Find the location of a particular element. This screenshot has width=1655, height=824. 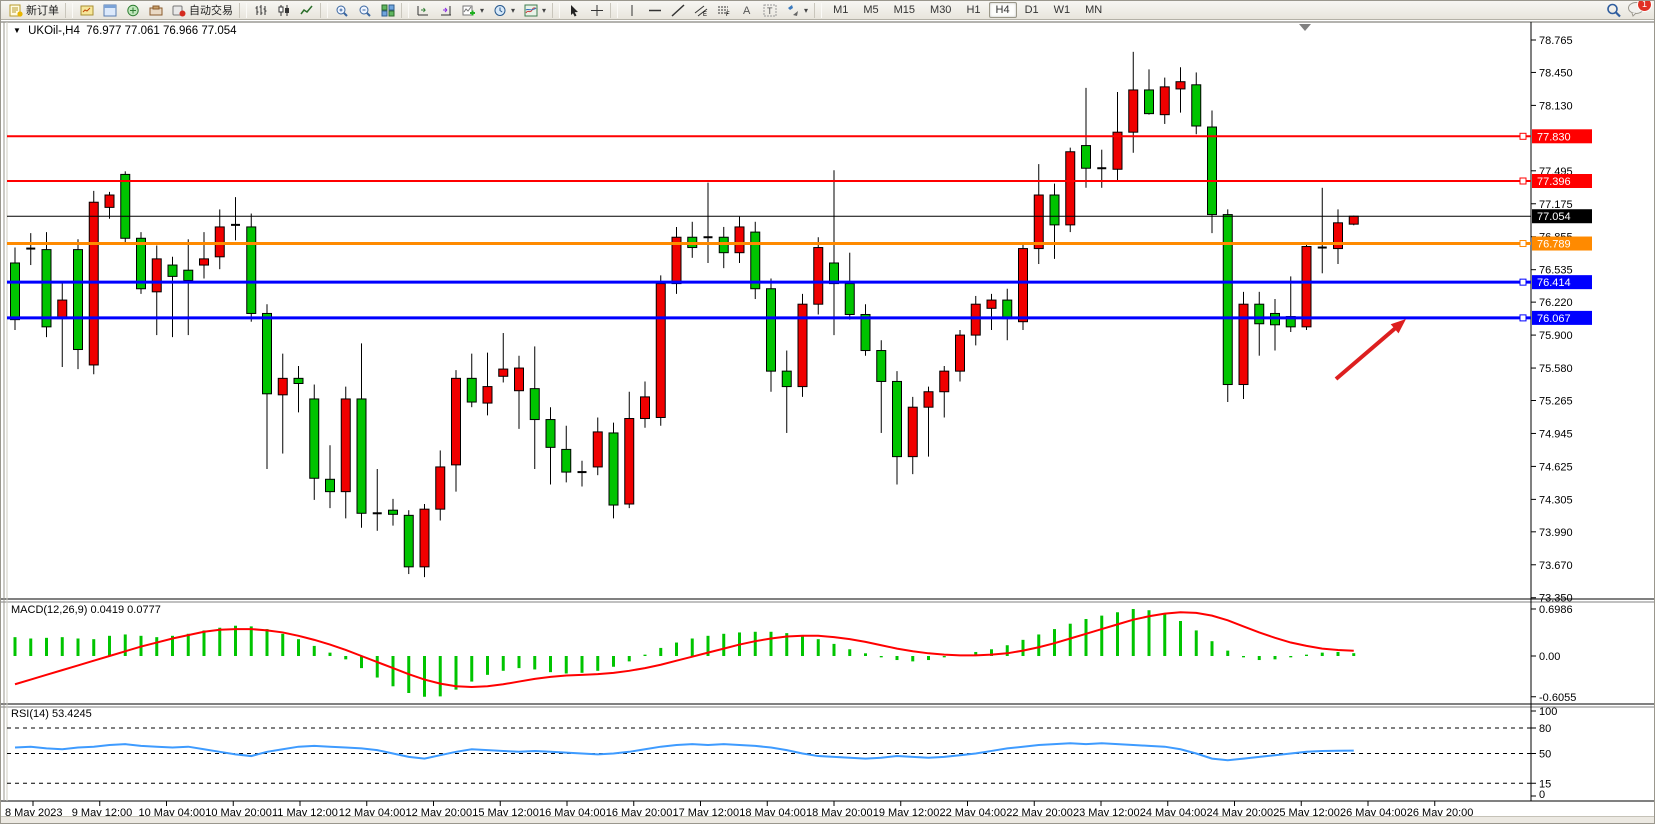

svg-text: 76.414 is located at coordinates (1554, 283).